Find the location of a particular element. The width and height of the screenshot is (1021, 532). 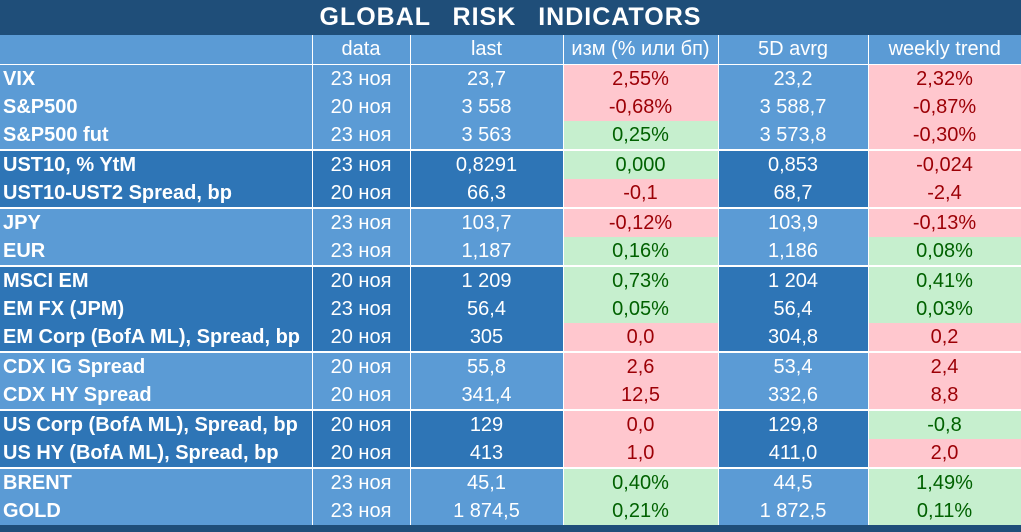

row-name: EM FX (JPM) is located at coordinates (156, 309).